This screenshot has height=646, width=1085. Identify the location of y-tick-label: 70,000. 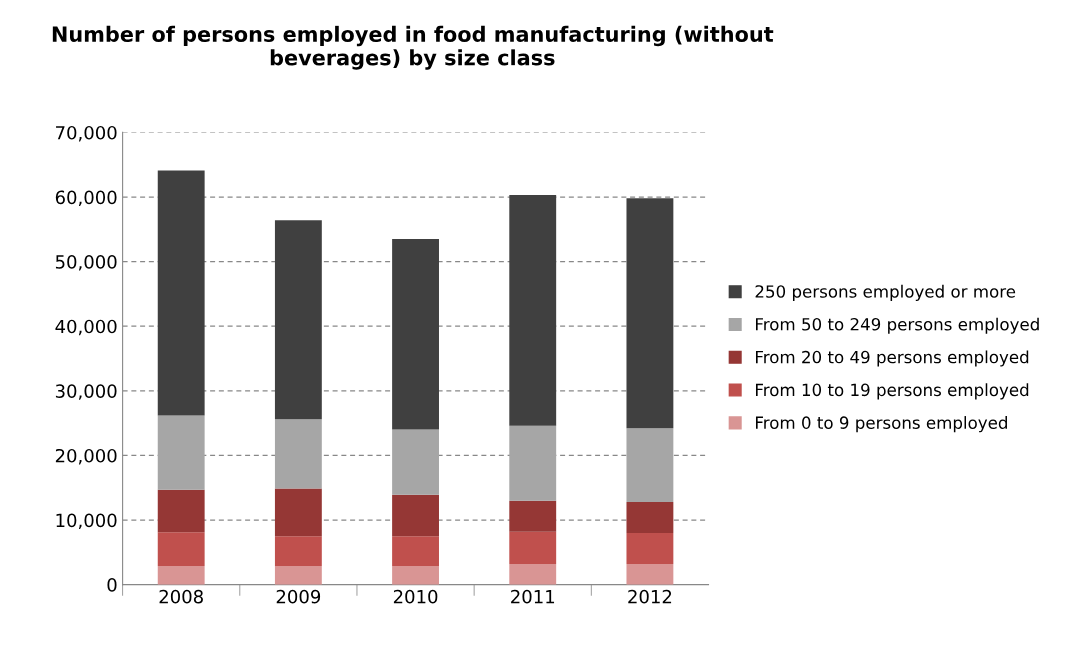
(86, 133).